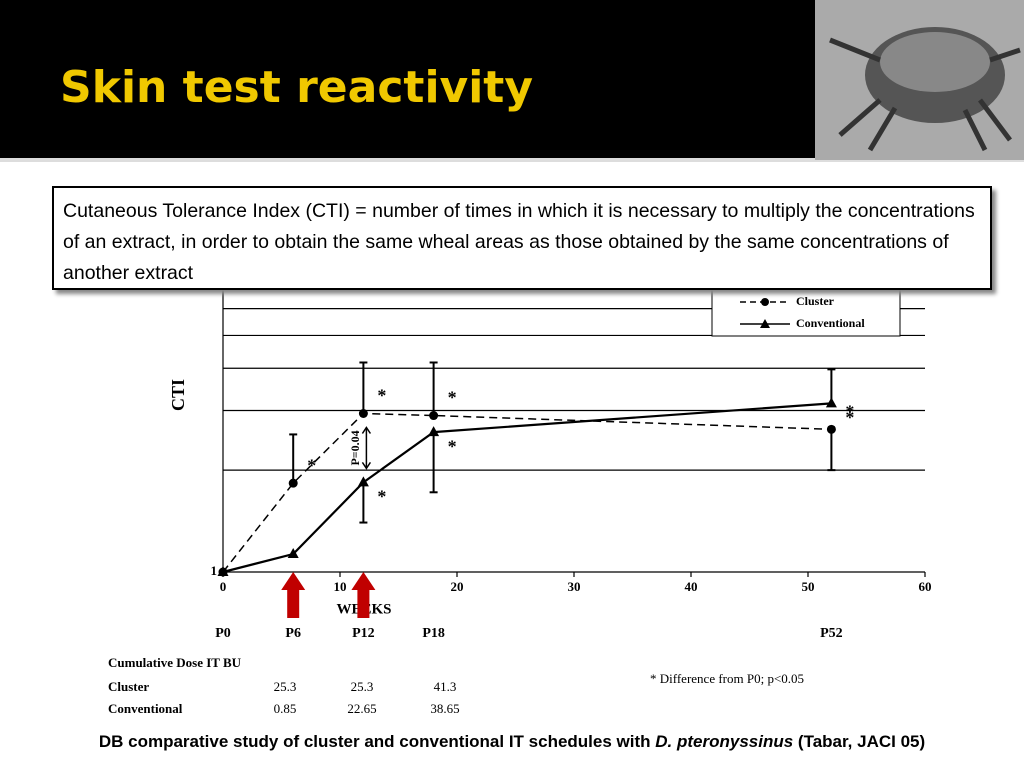  Describe the element at coordinates (919, 80) in the screenshot. I see `mite-photo` at that location.